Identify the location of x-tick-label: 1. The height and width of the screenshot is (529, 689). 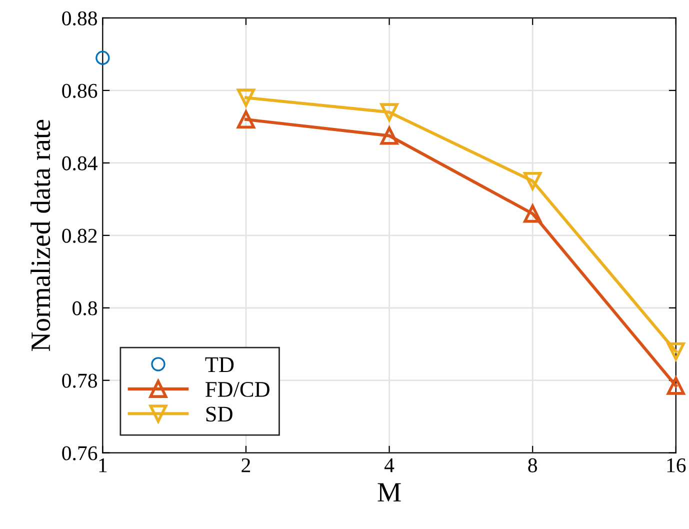
(103, 465).